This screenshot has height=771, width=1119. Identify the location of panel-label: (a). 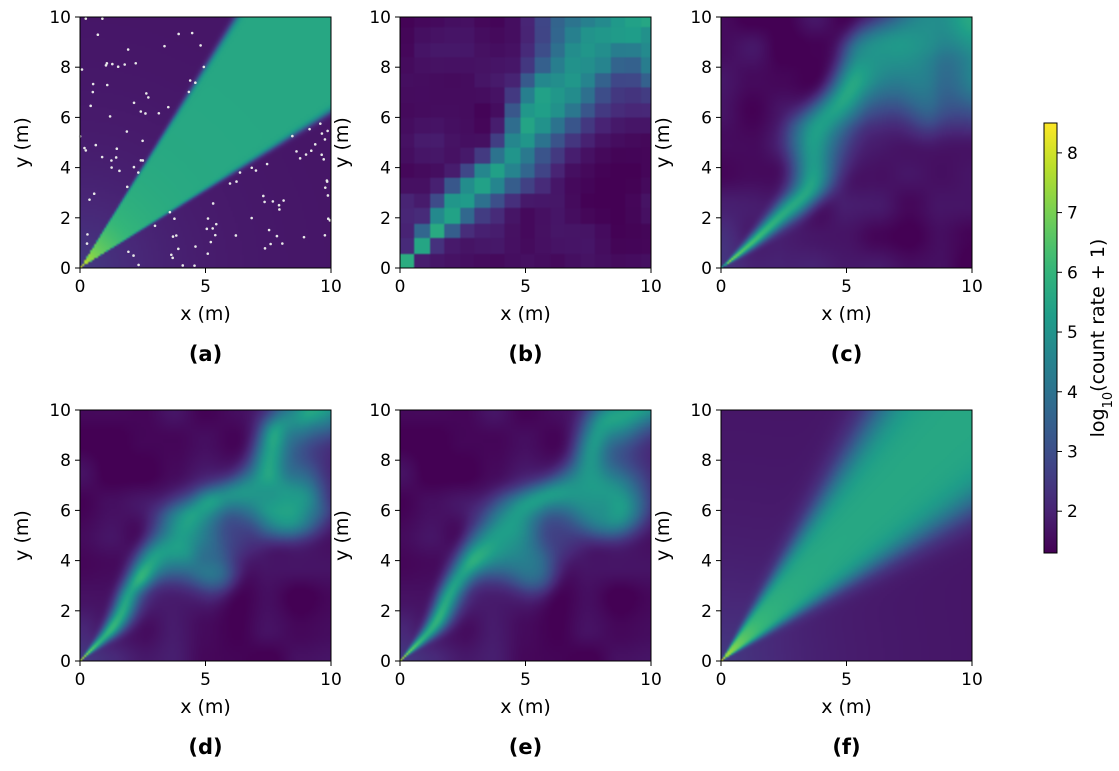
(205, 354).